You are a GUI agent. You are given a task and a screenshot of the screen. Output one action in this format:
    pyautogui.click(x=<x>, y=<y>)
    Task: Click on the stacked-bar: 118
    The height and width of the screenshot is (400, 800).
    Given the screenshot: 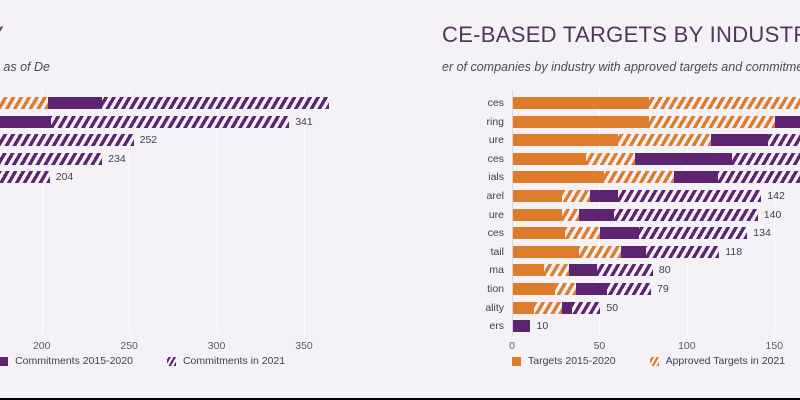 What is the action you would take?
    pyautogui.click(x=627, y=251)
    